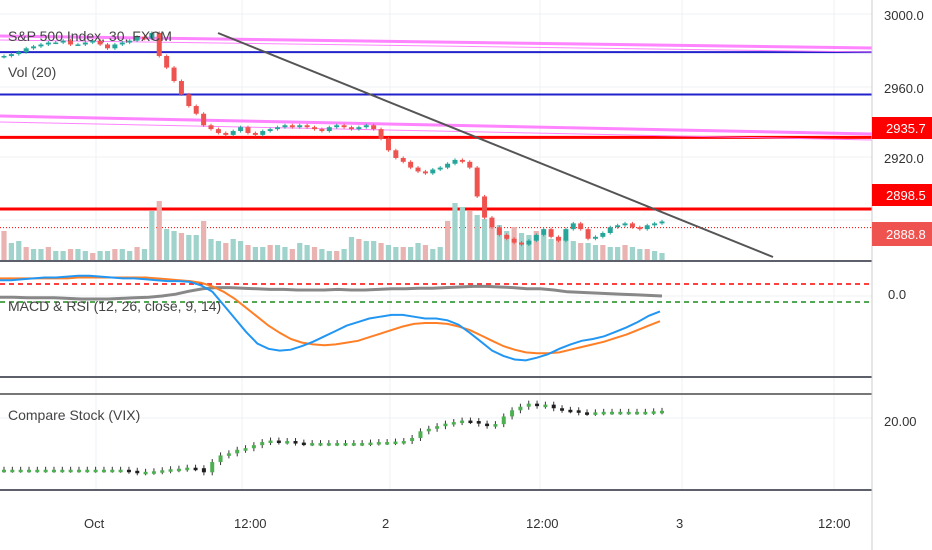 The height and width of the screenshot is (550, 932). I want to click on y-tick-label: 2920.0, so click(904, 158).